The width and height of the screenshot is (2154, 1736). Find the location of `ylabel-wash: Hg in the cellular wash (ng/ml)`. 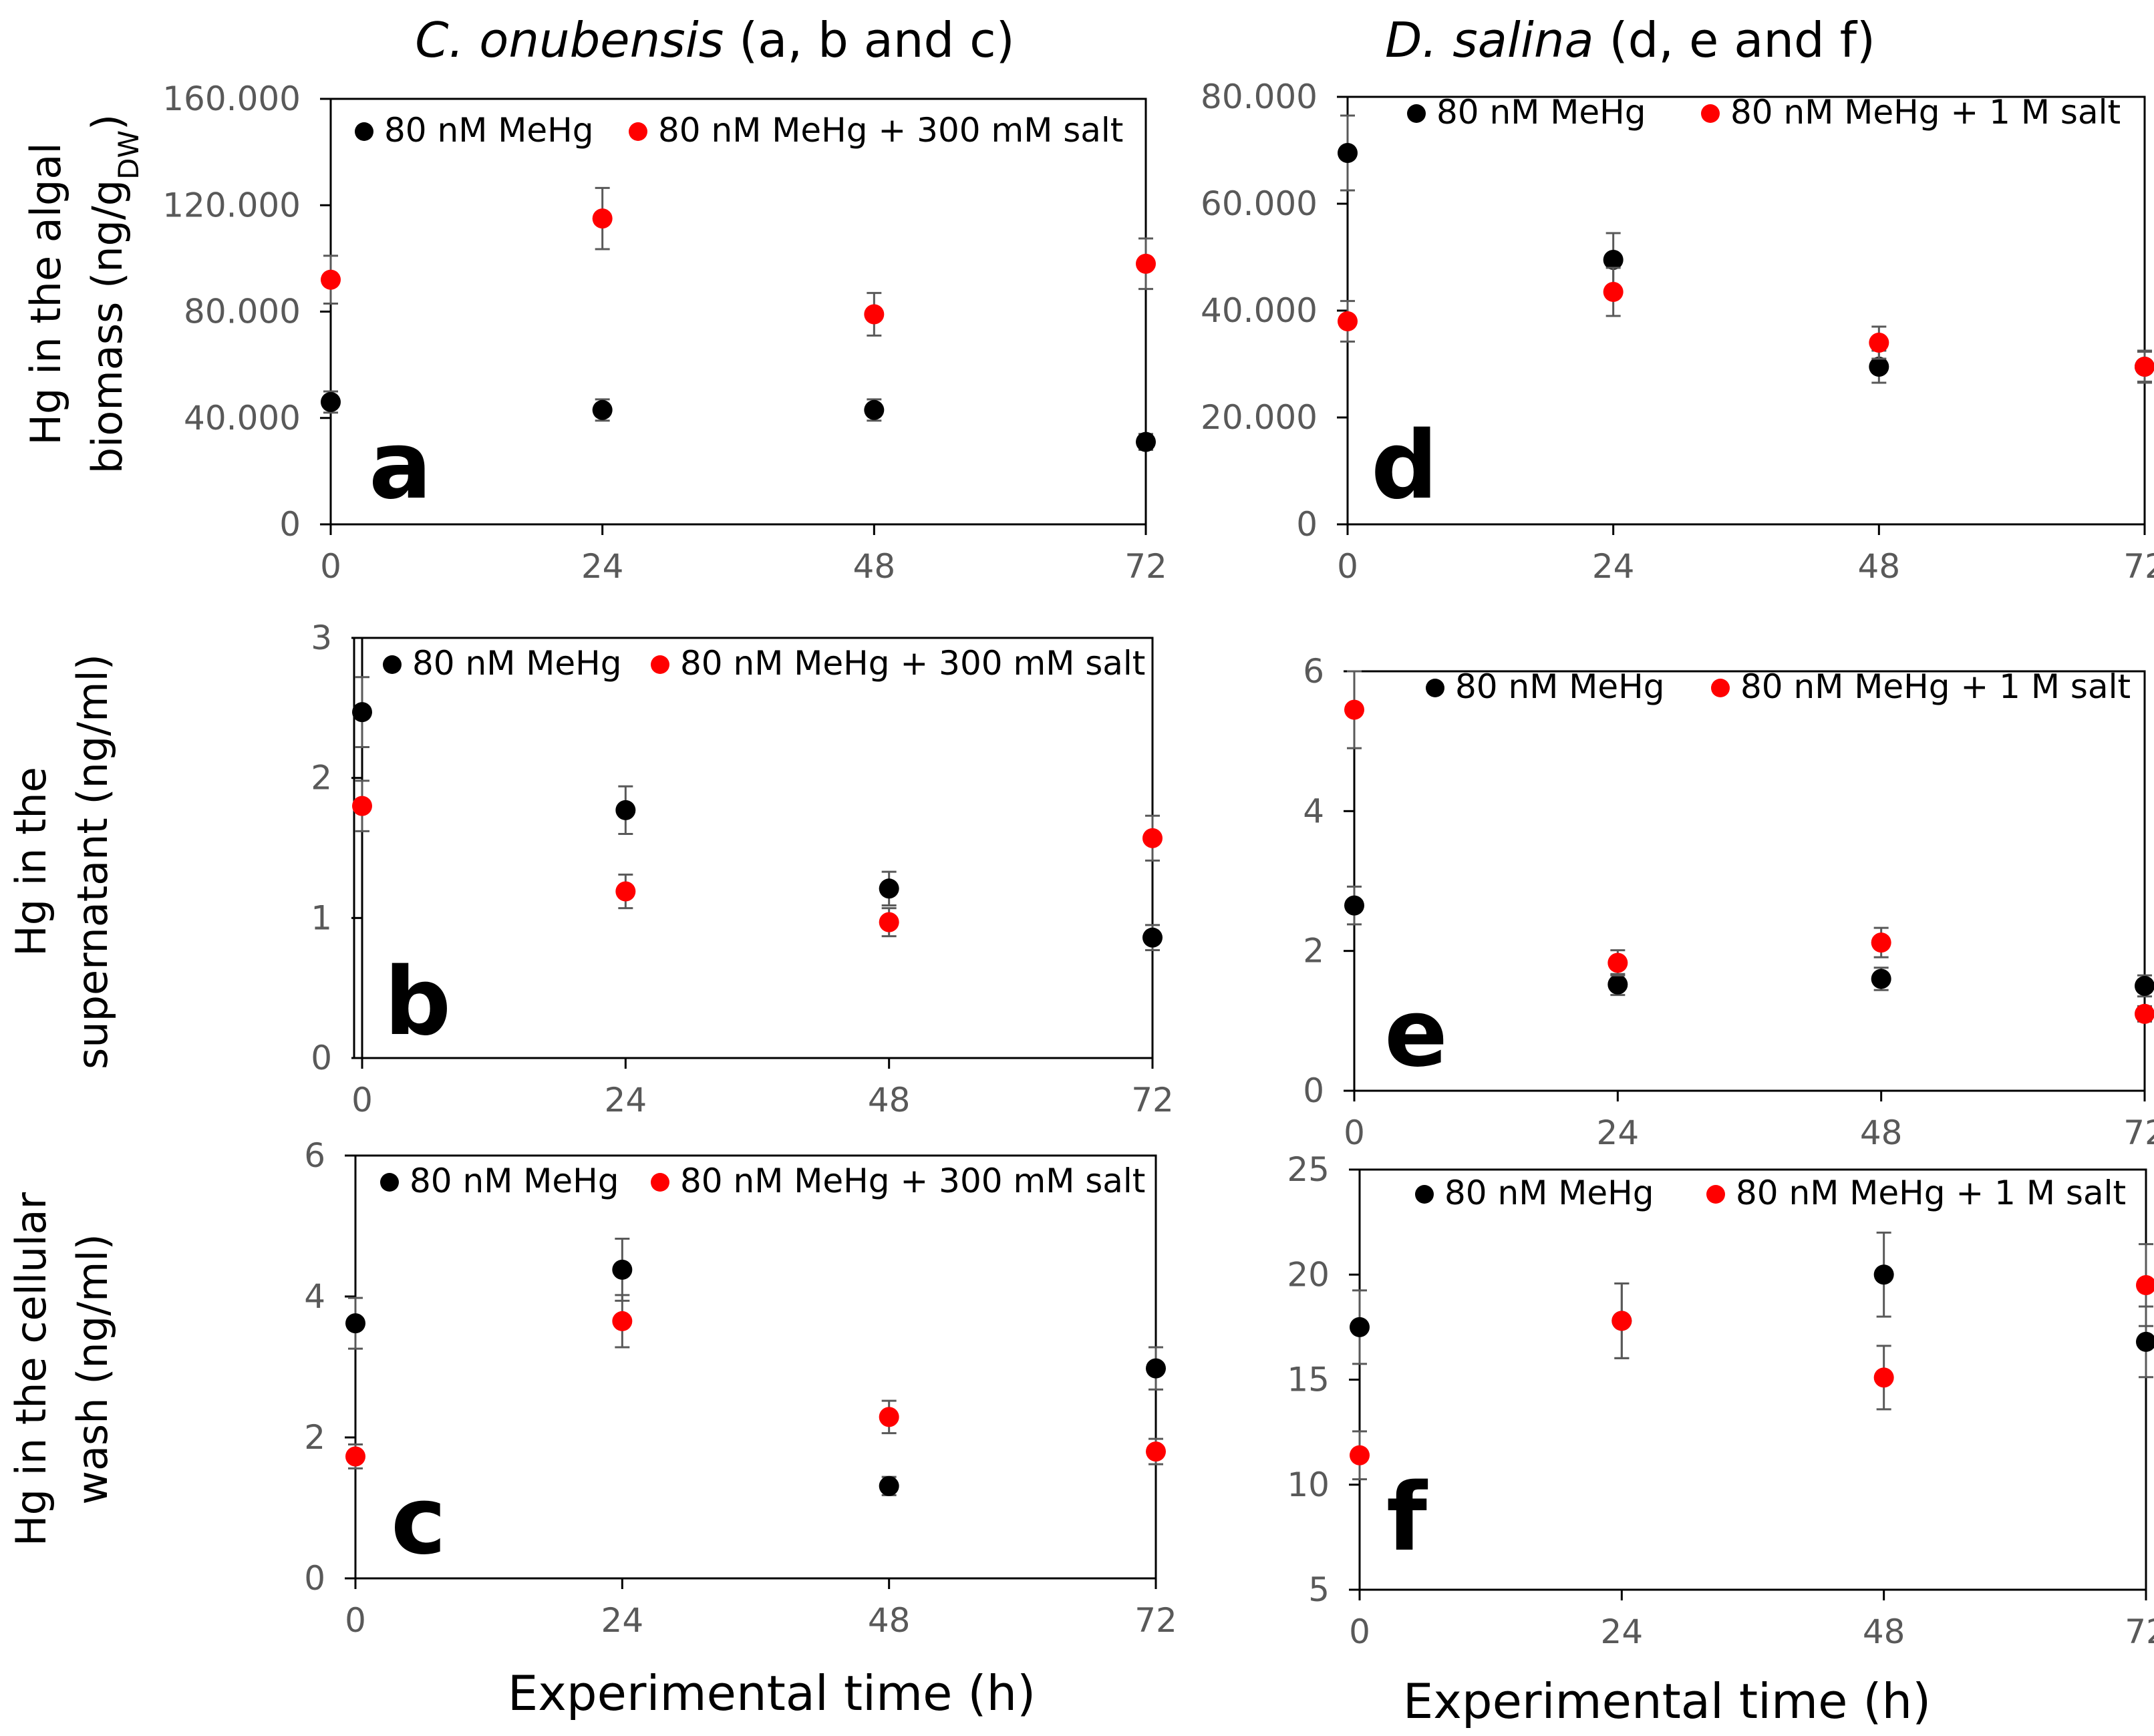

ylabel-wash: Hg in the cellular wash (ng/ml) is located at coordinates (62, 1369).